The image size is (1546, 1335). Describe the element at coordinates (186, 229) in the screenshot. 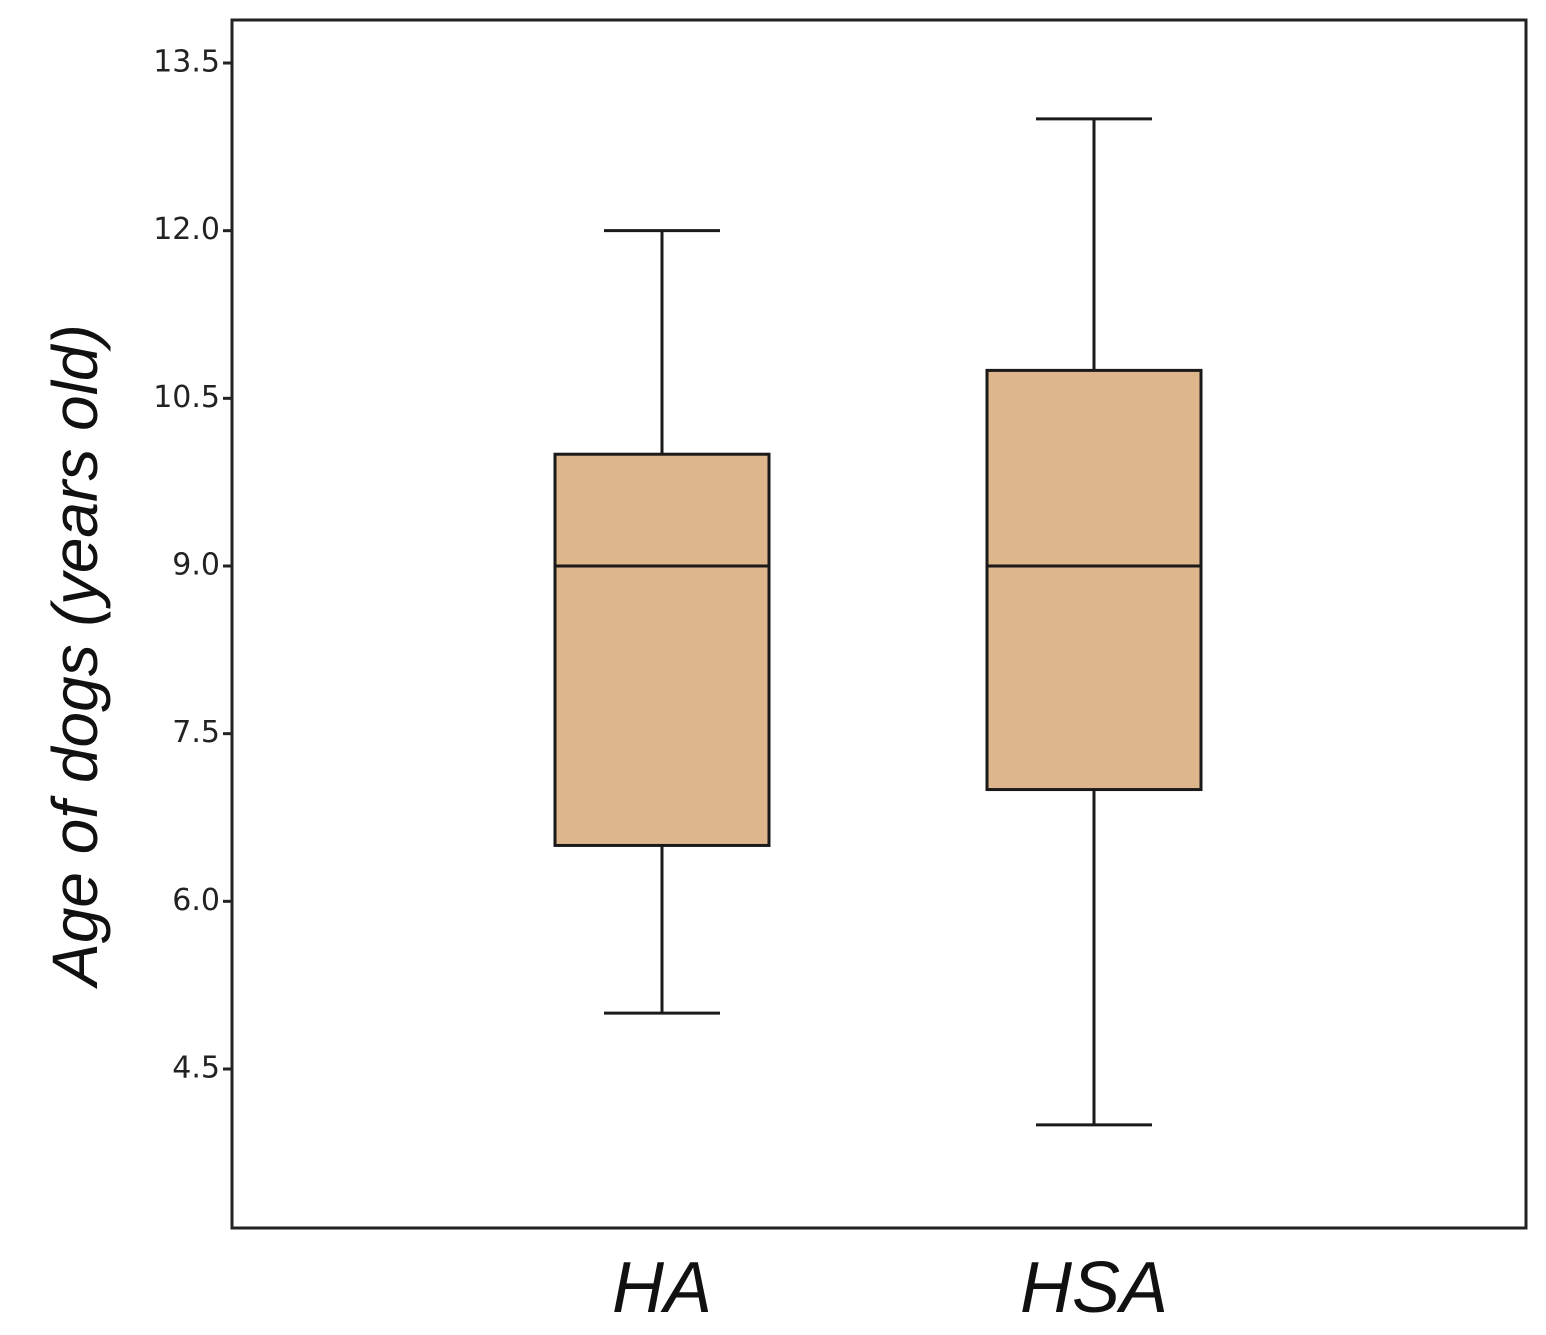

I see `y-tick-label: 12.0` at that location.